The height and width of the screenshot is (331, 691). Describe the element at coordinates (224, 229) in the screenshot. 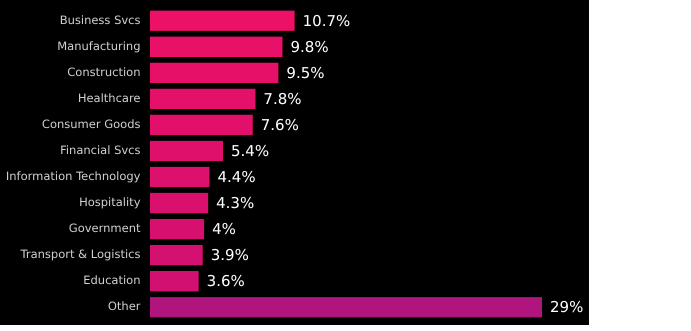

I see `data-label: 4%` at that location.